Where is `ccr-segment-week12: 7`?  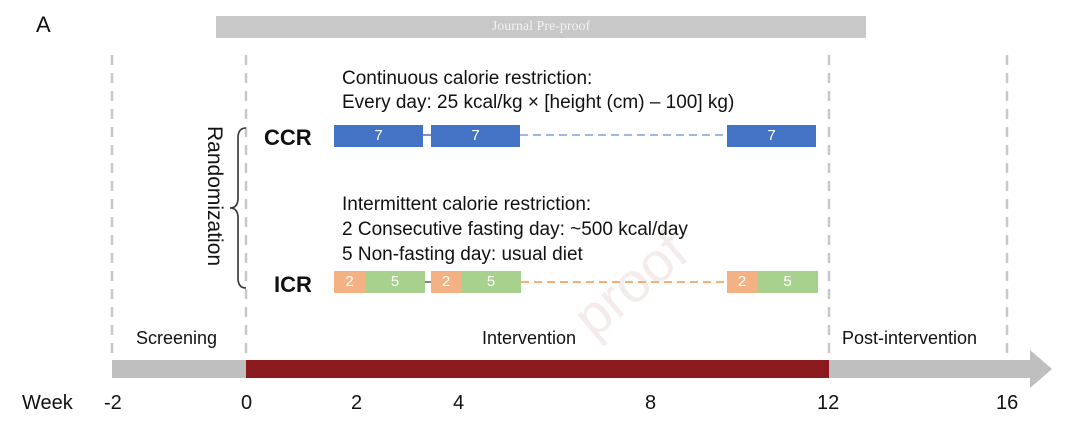 ccr-segment-week12: 7 is located at coordinates (771, 136).